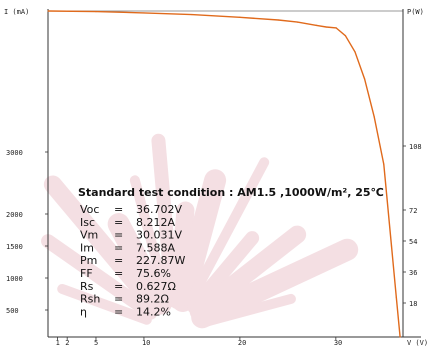 The height and width of the screenshot is (351, 435). What do you see at coordinates (58, 343) in the screenshot?
I see `x-tick-label: 1` at bounding box center [58, 343].